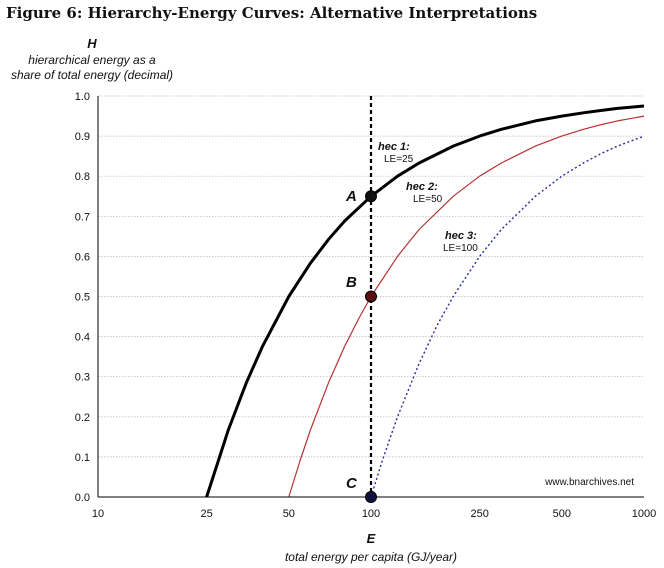 The height and width of the screenshot is (568, 664). Describe the element at coordinates (371, 346) in the screenshot. I see `point-markers` at that location.